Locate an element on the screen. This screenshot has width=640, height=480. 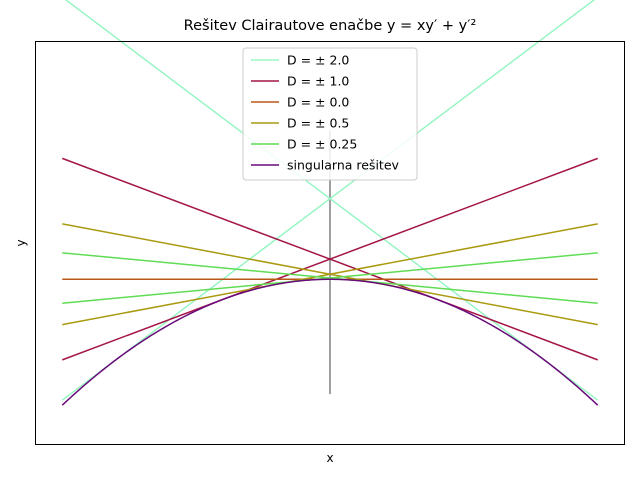
chart-title: Rešitev Clairautove enačbe y = xy′ + y′² is located at coordinates (330, 26).